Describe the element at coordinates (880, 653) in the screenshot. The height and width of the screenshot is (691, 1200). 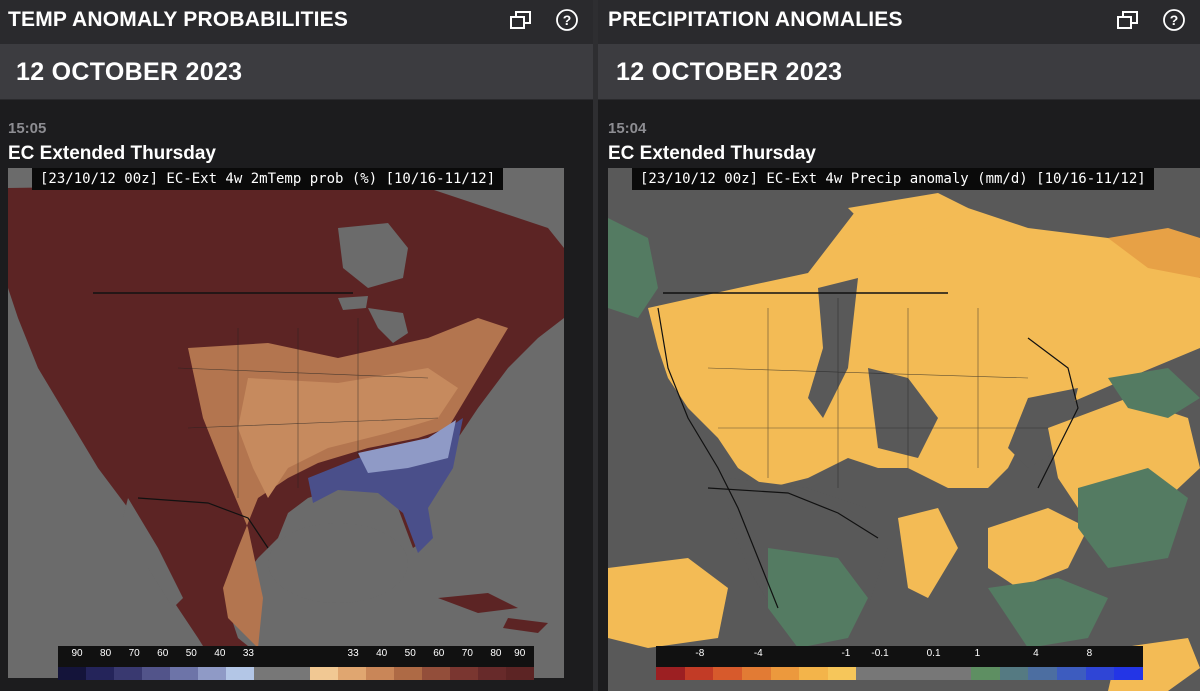
I see `legend-label: -0.1` at that location.